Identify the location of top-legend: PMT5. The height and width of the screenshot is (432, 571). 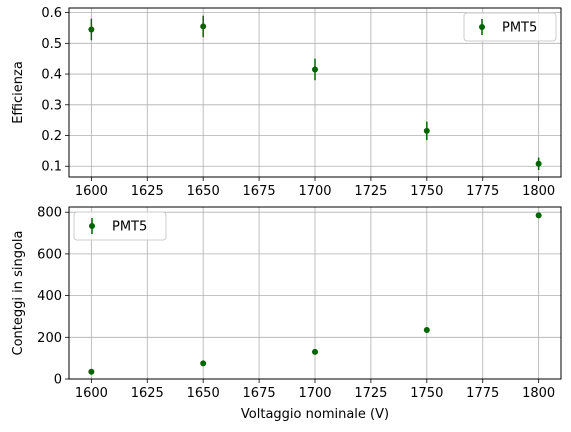
(510, 27).